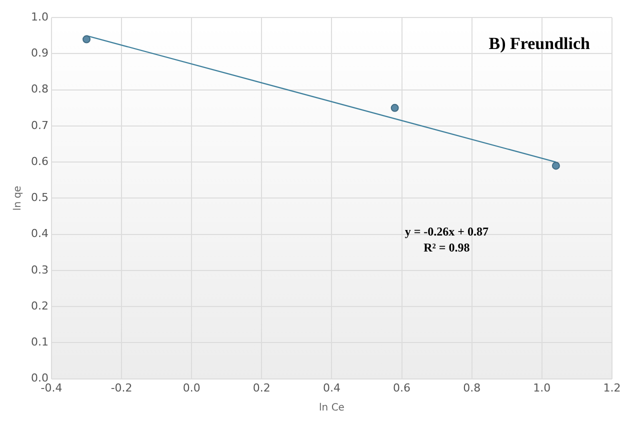 The height and width of the screenshot is (426, 632). Describe the element at coordinates (447, 247) in the screenshot. I see `annotation: R² = 0.98` at that location.